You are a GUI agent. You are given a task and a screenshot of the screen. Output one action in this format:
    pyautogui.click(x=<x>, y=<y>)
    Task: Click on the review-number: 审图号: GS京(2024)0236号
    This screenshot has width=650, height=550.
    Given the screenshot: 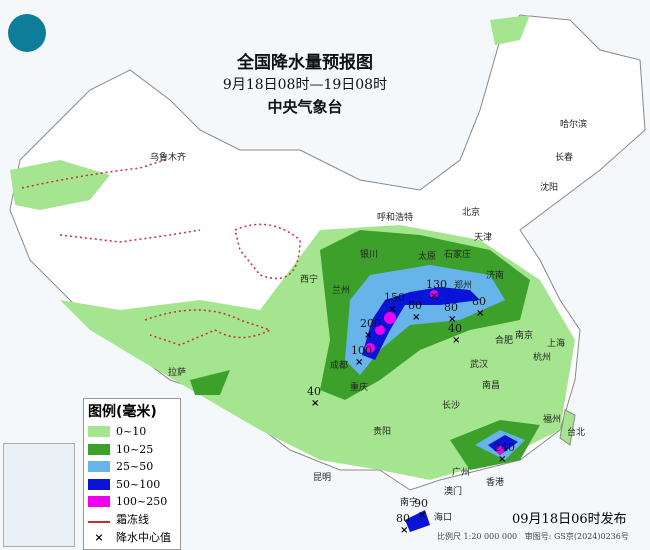 What is the action you would take?
    pyautogui.click(x=576, y=536)
    